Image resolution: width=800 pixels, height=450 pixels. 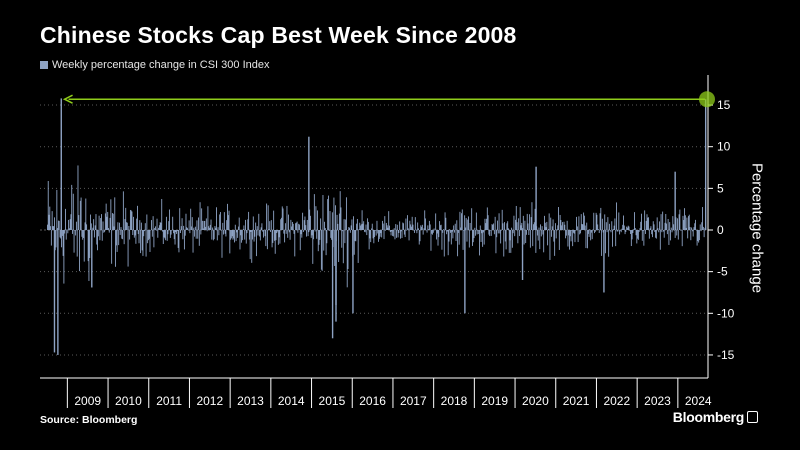 What do you see at coordinates (720, 188) in the screenshot?
I see `y-tick-label: 5` at bounding box center [720, 188].